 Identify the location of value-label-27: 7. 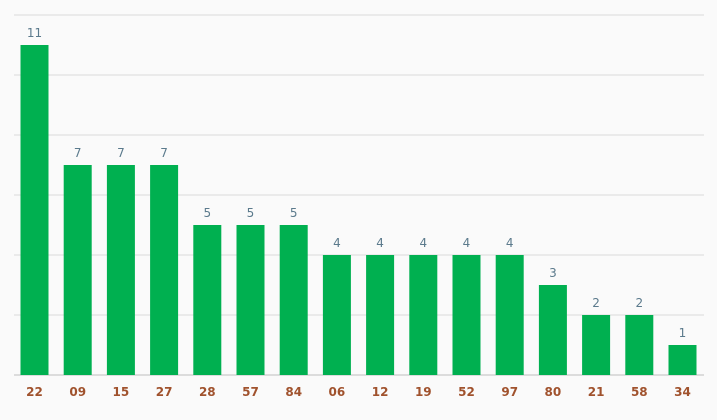
(164, 153).